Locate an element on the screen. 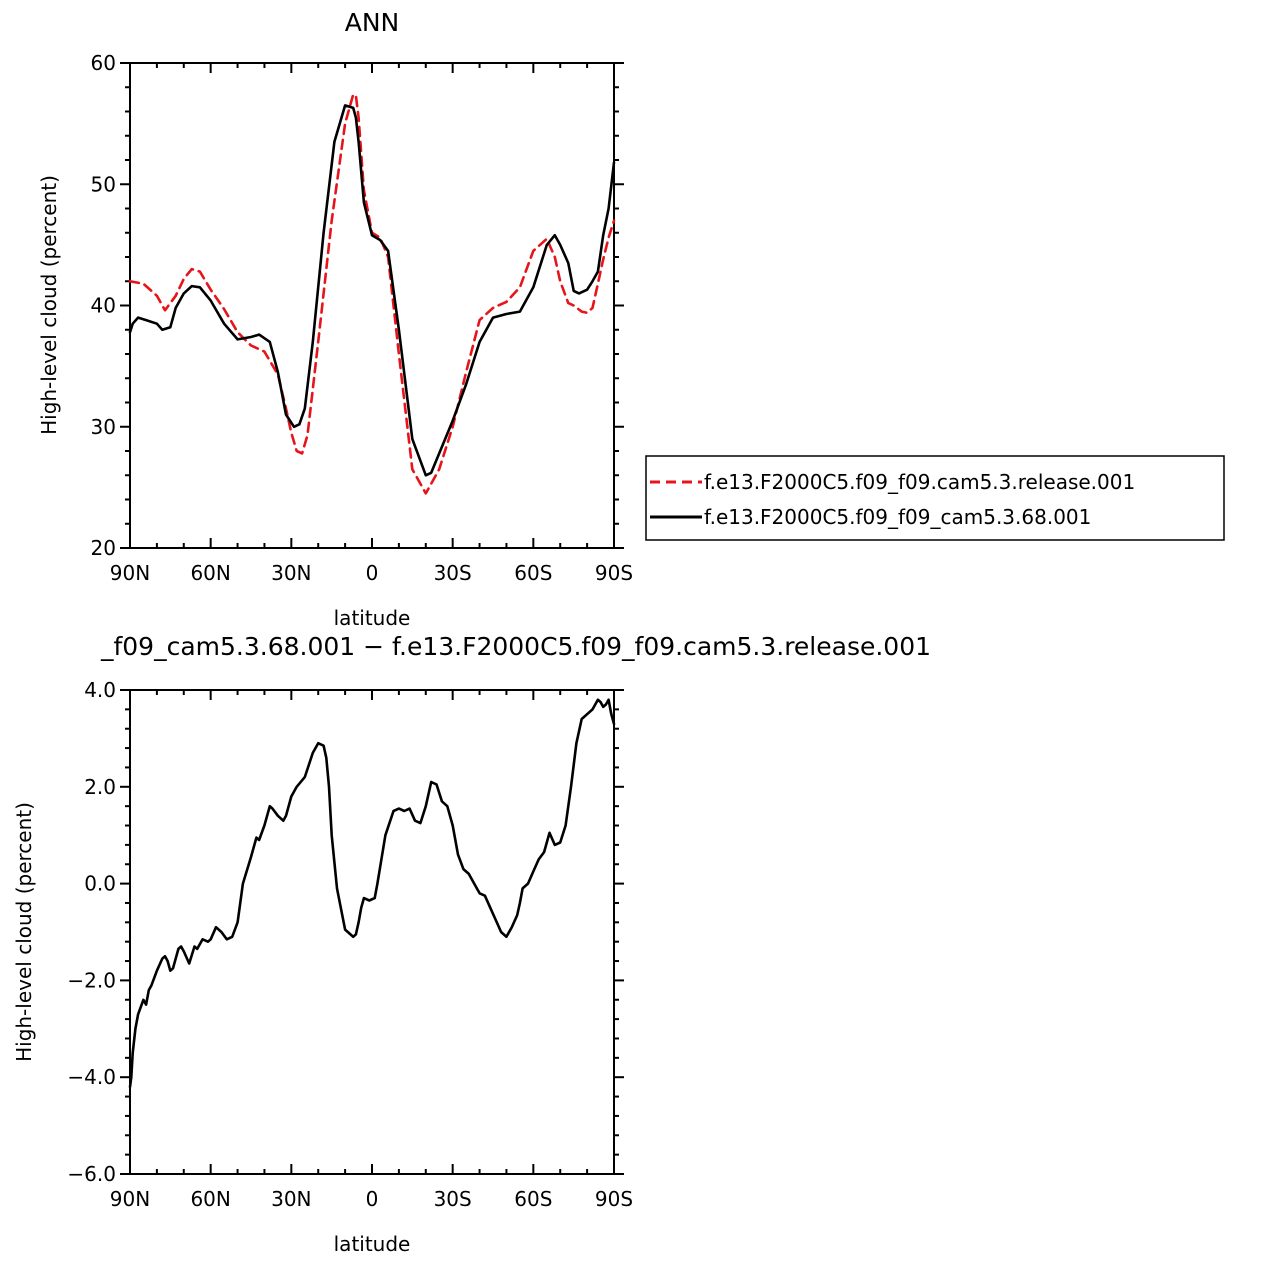 The height and width of the screenshot is (1263, 1263). bottom-ytick-label: −2.0 is located at coordinates (91, 980).